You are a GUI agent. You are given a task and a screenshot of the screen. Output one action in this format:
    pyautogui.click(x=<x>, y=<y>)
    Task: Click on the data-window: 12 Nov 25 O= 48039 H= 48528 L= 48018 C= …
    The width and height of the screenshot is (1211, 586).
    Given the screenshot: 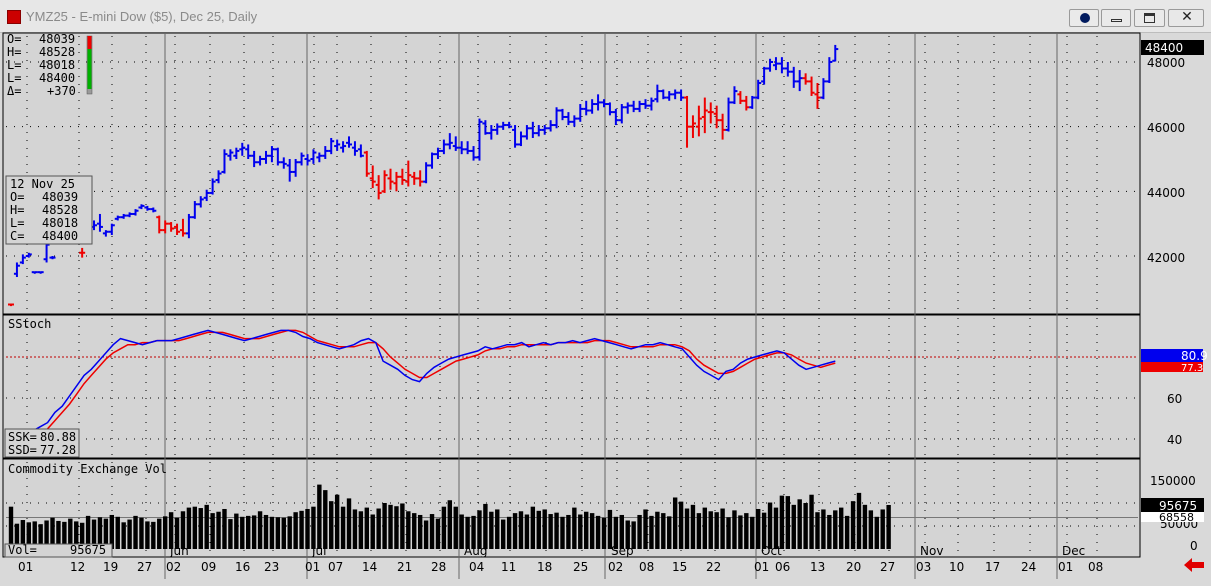 What is the action you would take?
    pyautogui.click(x=49, y=210)
    